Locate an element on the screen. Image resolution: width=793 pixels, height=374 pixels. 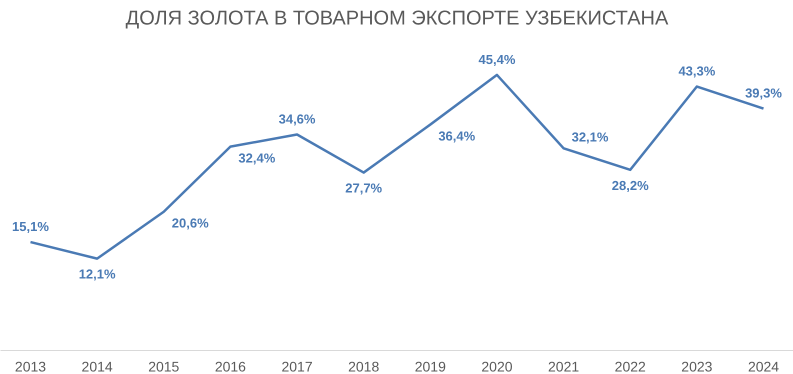
data-label: 43,3% is located at coordinates (697, 71).